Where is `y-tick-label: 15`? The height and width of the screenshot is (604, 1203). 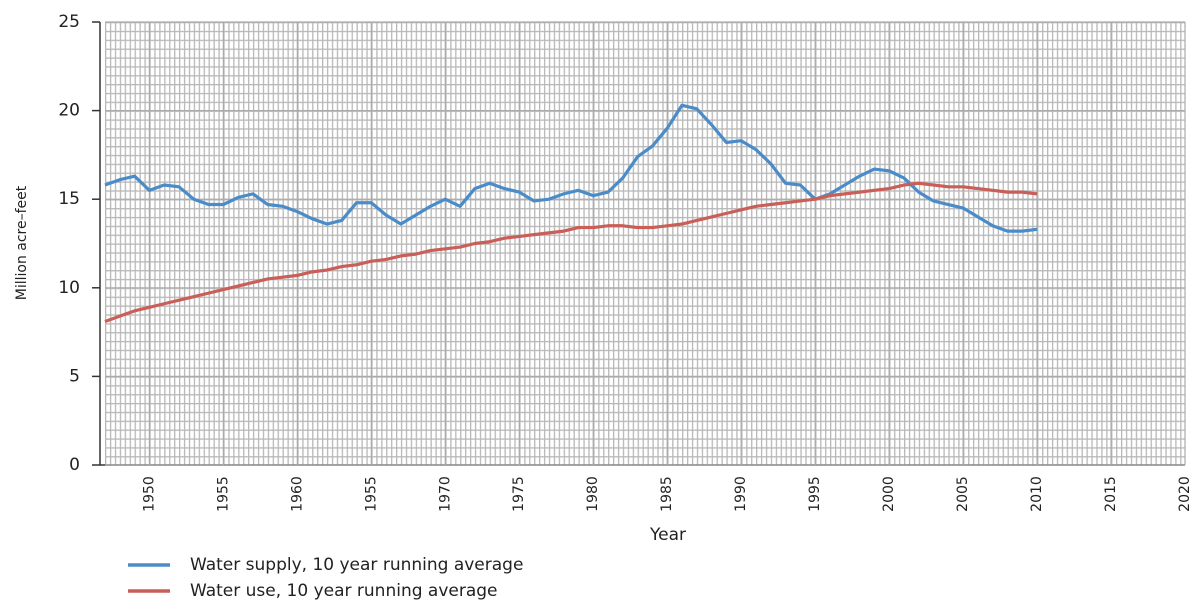
y-tick-label: 15 is located at coordinates (69, 199).